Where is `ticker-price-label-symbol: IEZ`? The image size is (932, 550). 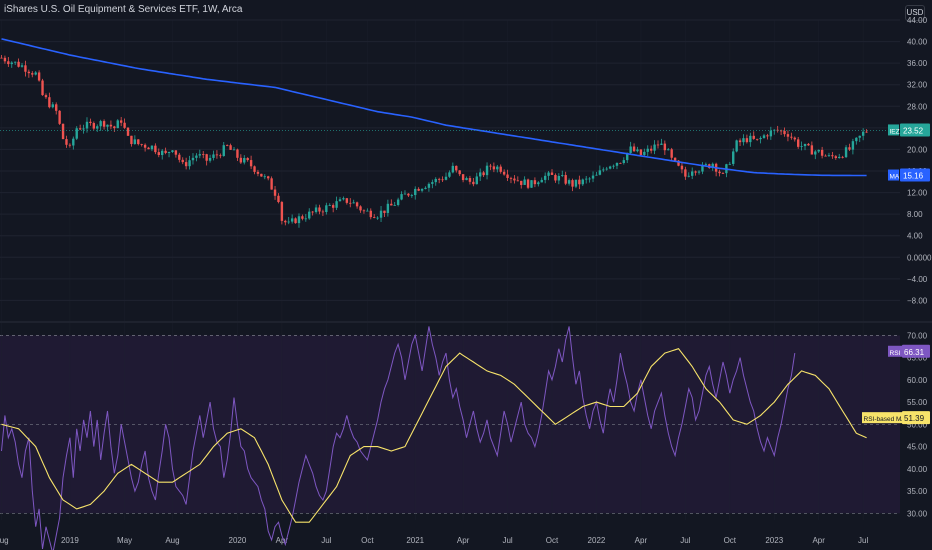
ticker-price-label-symbol: IEZ is located at coordinates (895, 131).